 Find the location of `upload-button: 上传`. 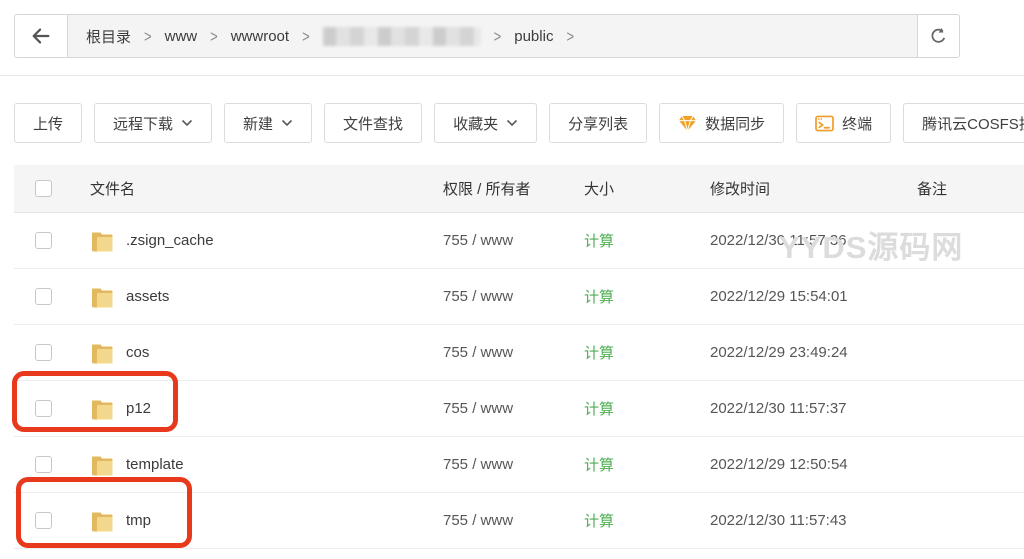

upload-button: 上传 is located at coordinates (48, 123).